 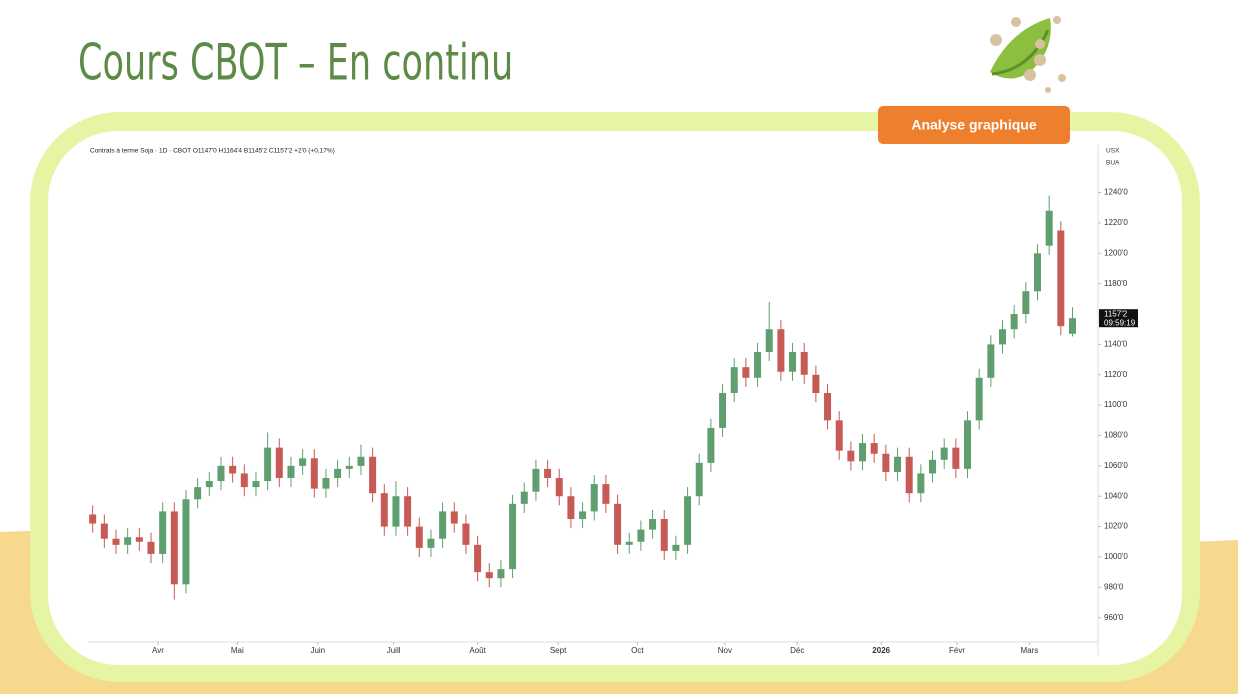 What do you see at coordinates (1116, 374) in the screenshot?
I see `y-tick-label: 1120'0` at bounding box center [1116, 374].